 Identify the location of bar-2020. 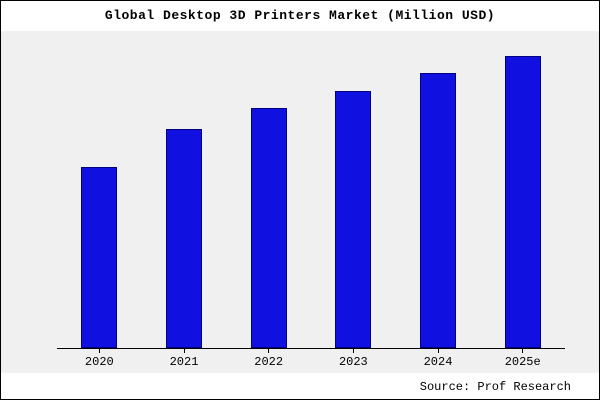
(99, 257).